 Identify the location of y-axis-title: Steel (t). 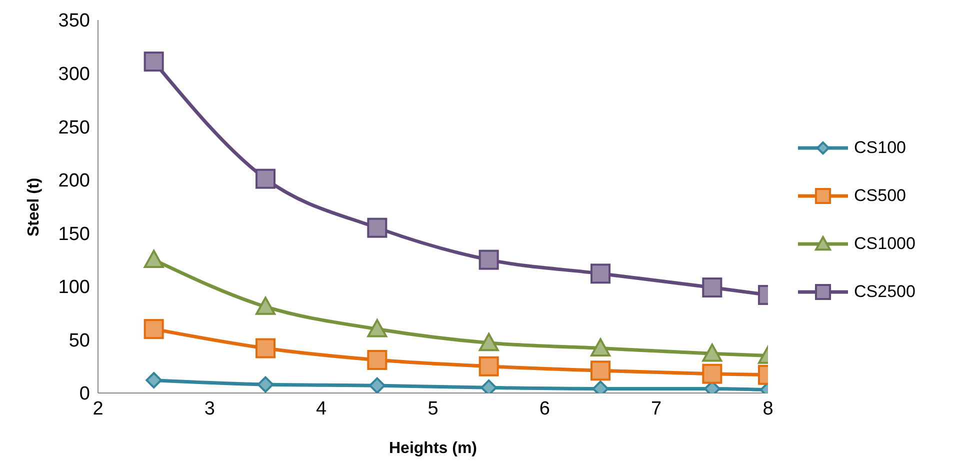
(34, 207).